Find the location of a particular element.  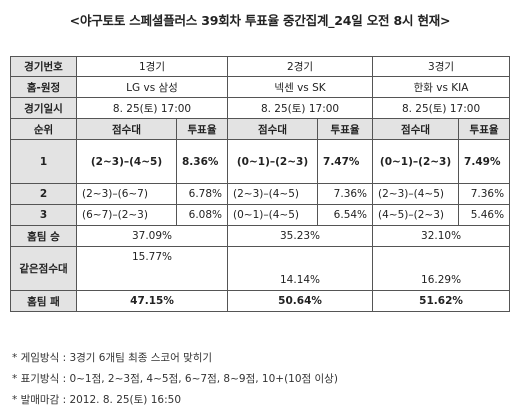

row-home-loss: 홈팀 패 47.15% 50.64% 51.62% is located at coordinates (260, 301).